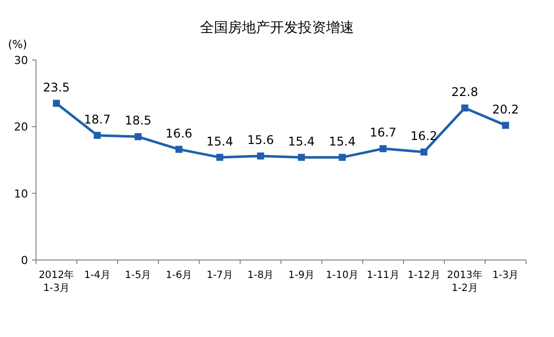 The image size is (554, 337). Describe the element at coordinates (179, 133) in the screenshot. I see `data-label: 16.6` at that location.